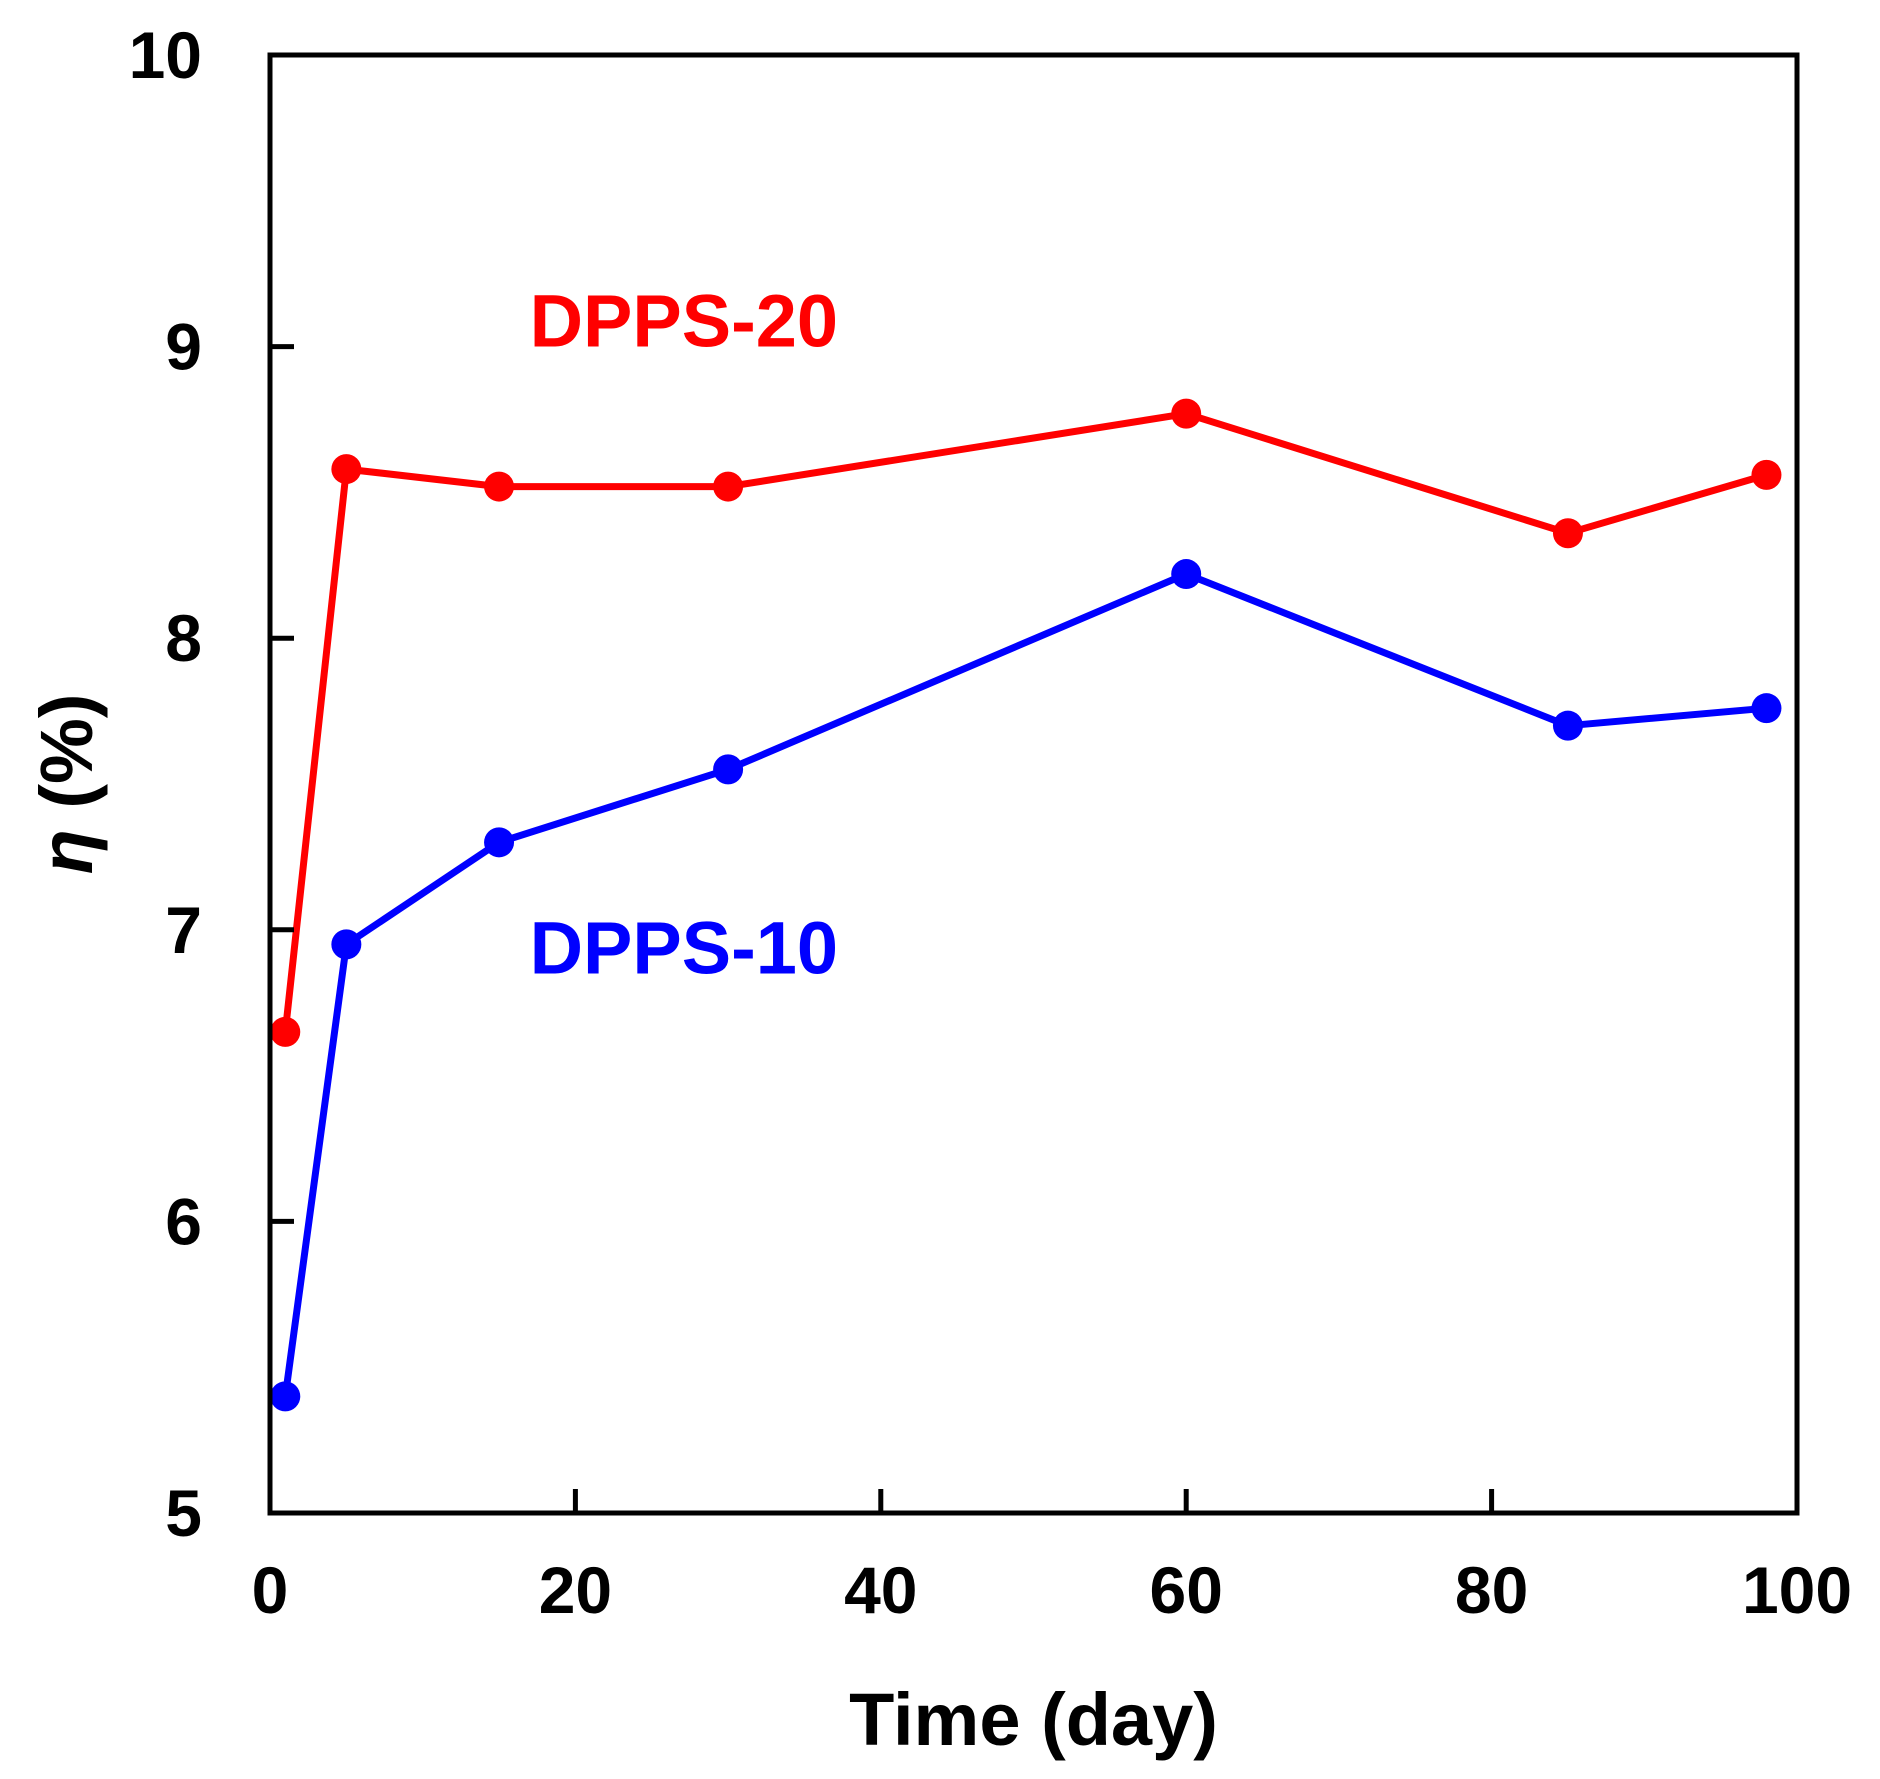 Image resolution: width=1880 pixels, height=1779 pixels. What do you see at coordinates (1033, 1719) in the screenshot?
I see `x-axis-title: Time (day)` at bounding box center [1033, 1719].